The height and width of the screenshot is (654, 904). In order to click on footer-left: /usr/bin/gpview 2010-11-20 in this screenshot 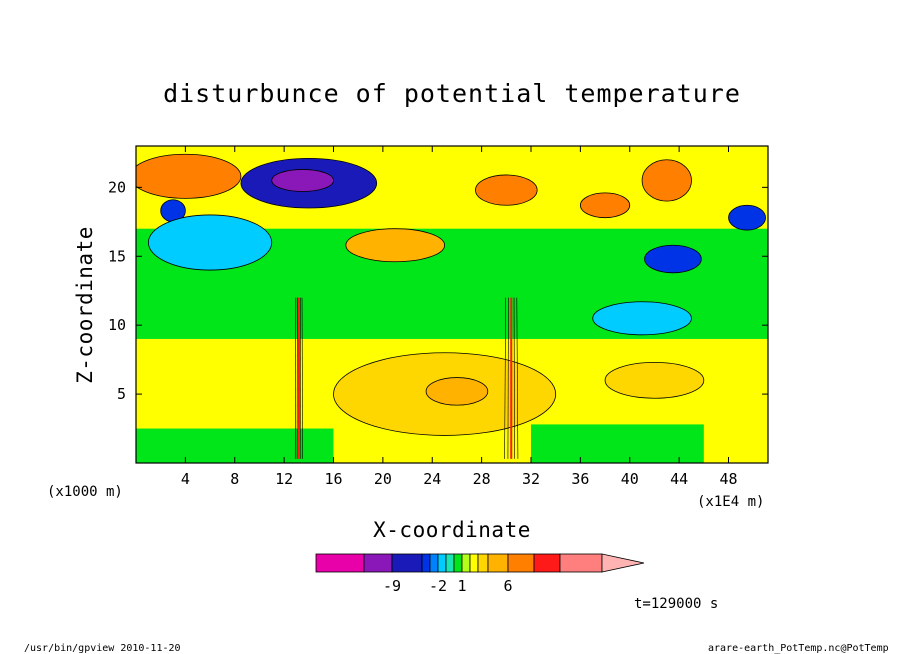, I will do `click(102, 648)`.